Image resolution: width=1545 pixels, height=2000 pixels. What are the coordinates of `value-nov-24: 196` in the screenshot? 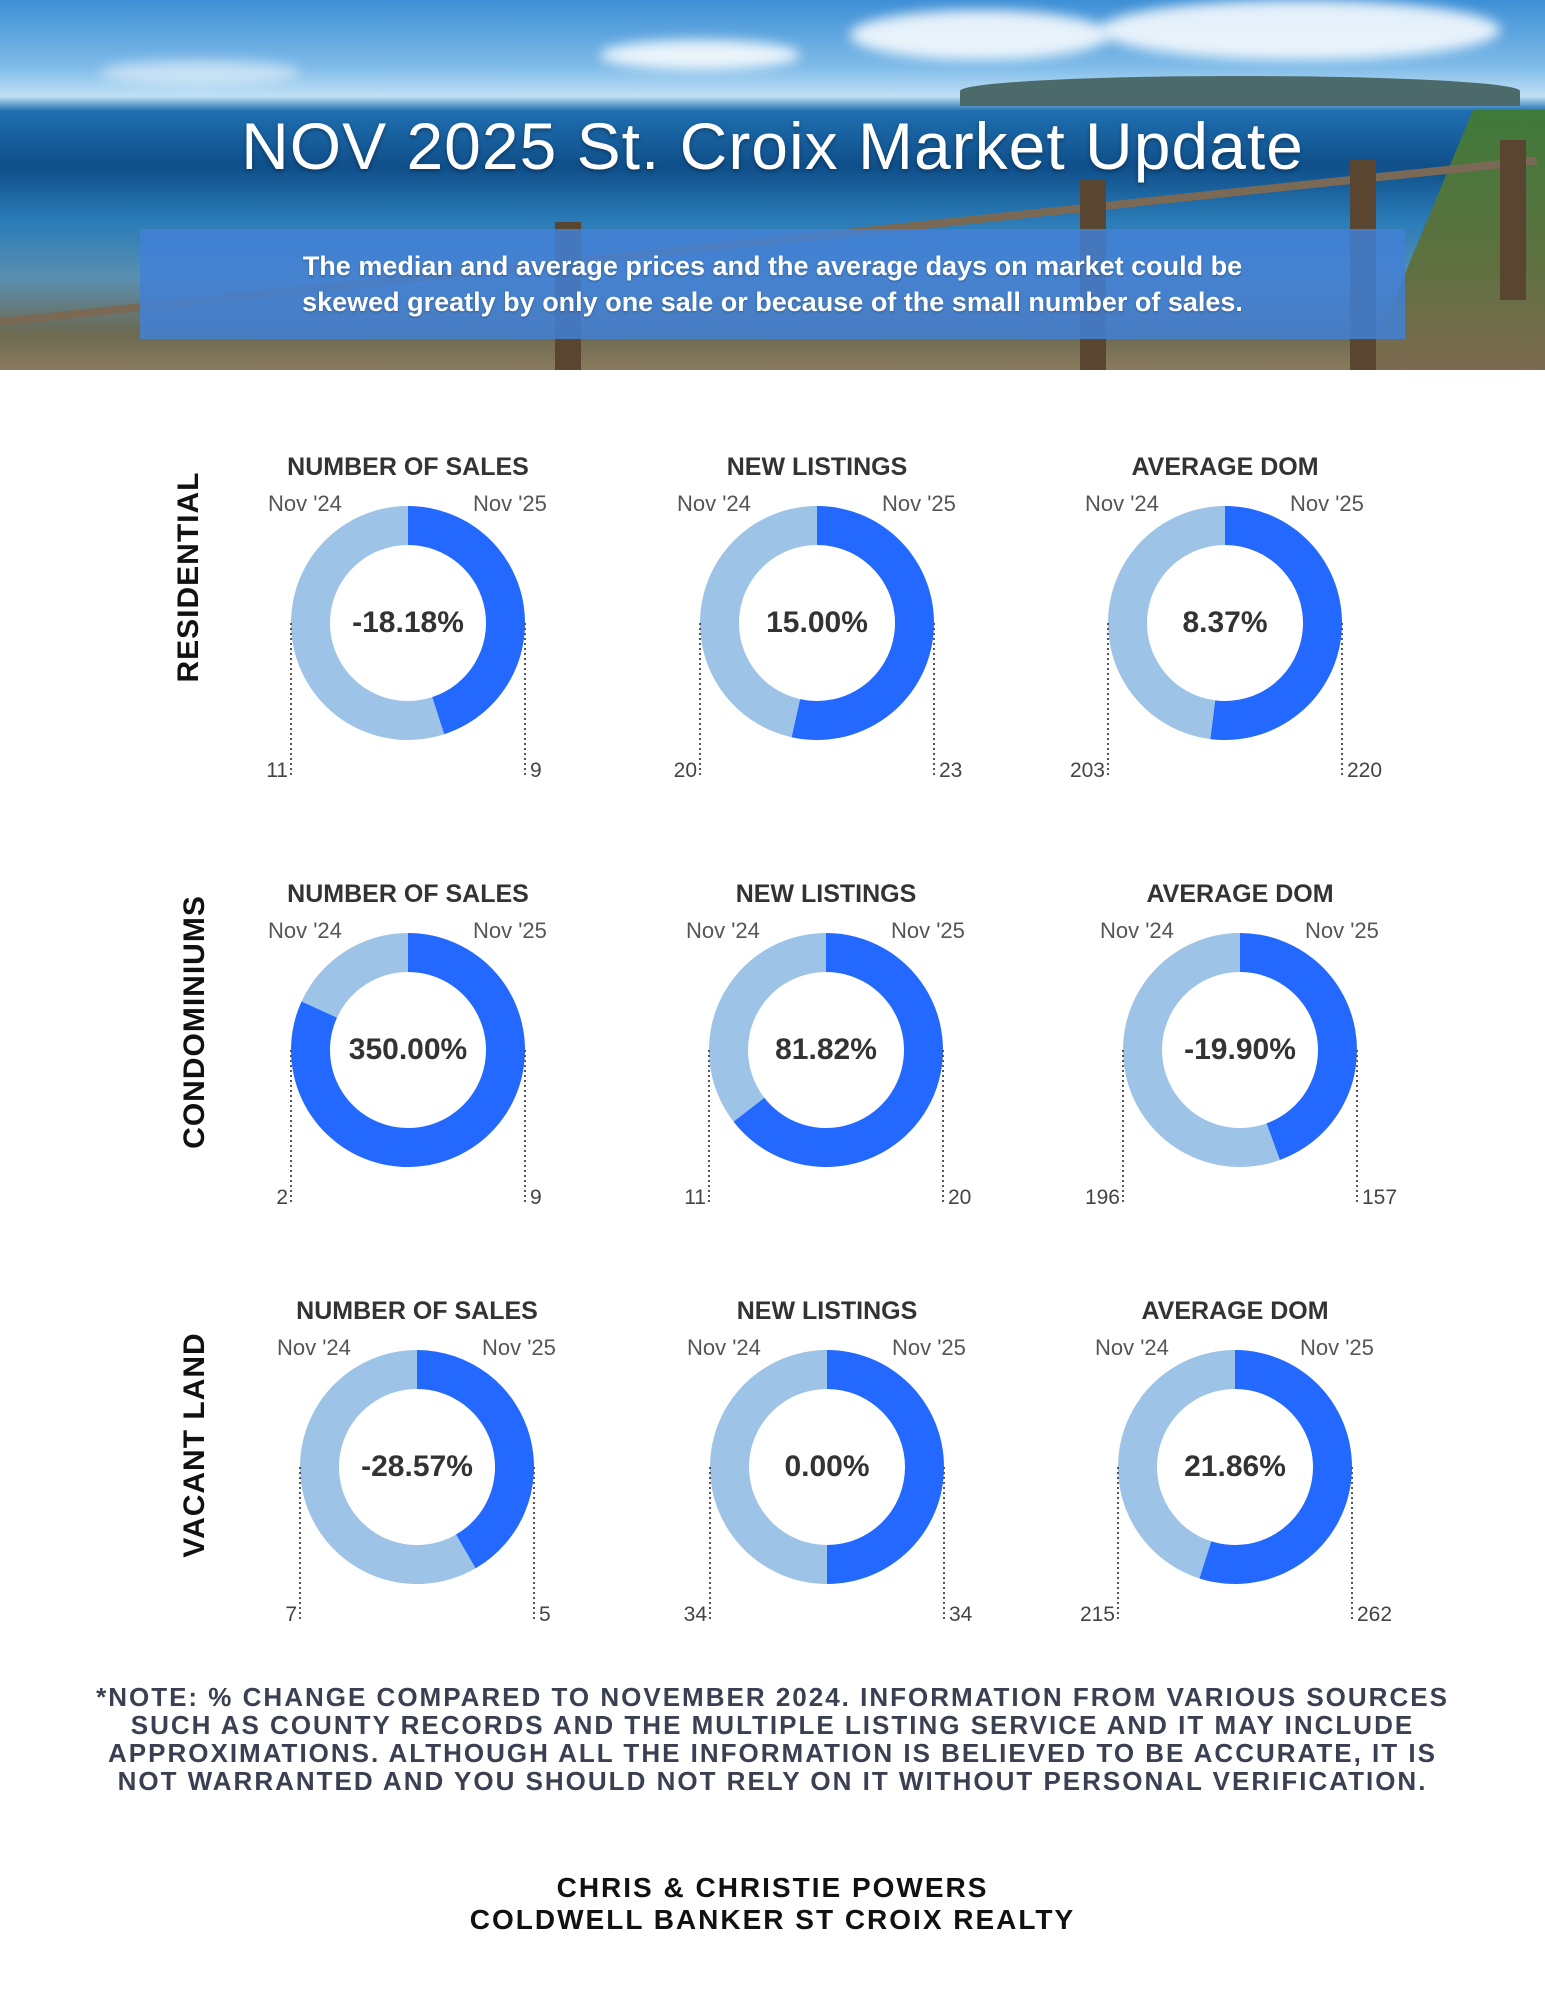 It's located at (1102, 1197).